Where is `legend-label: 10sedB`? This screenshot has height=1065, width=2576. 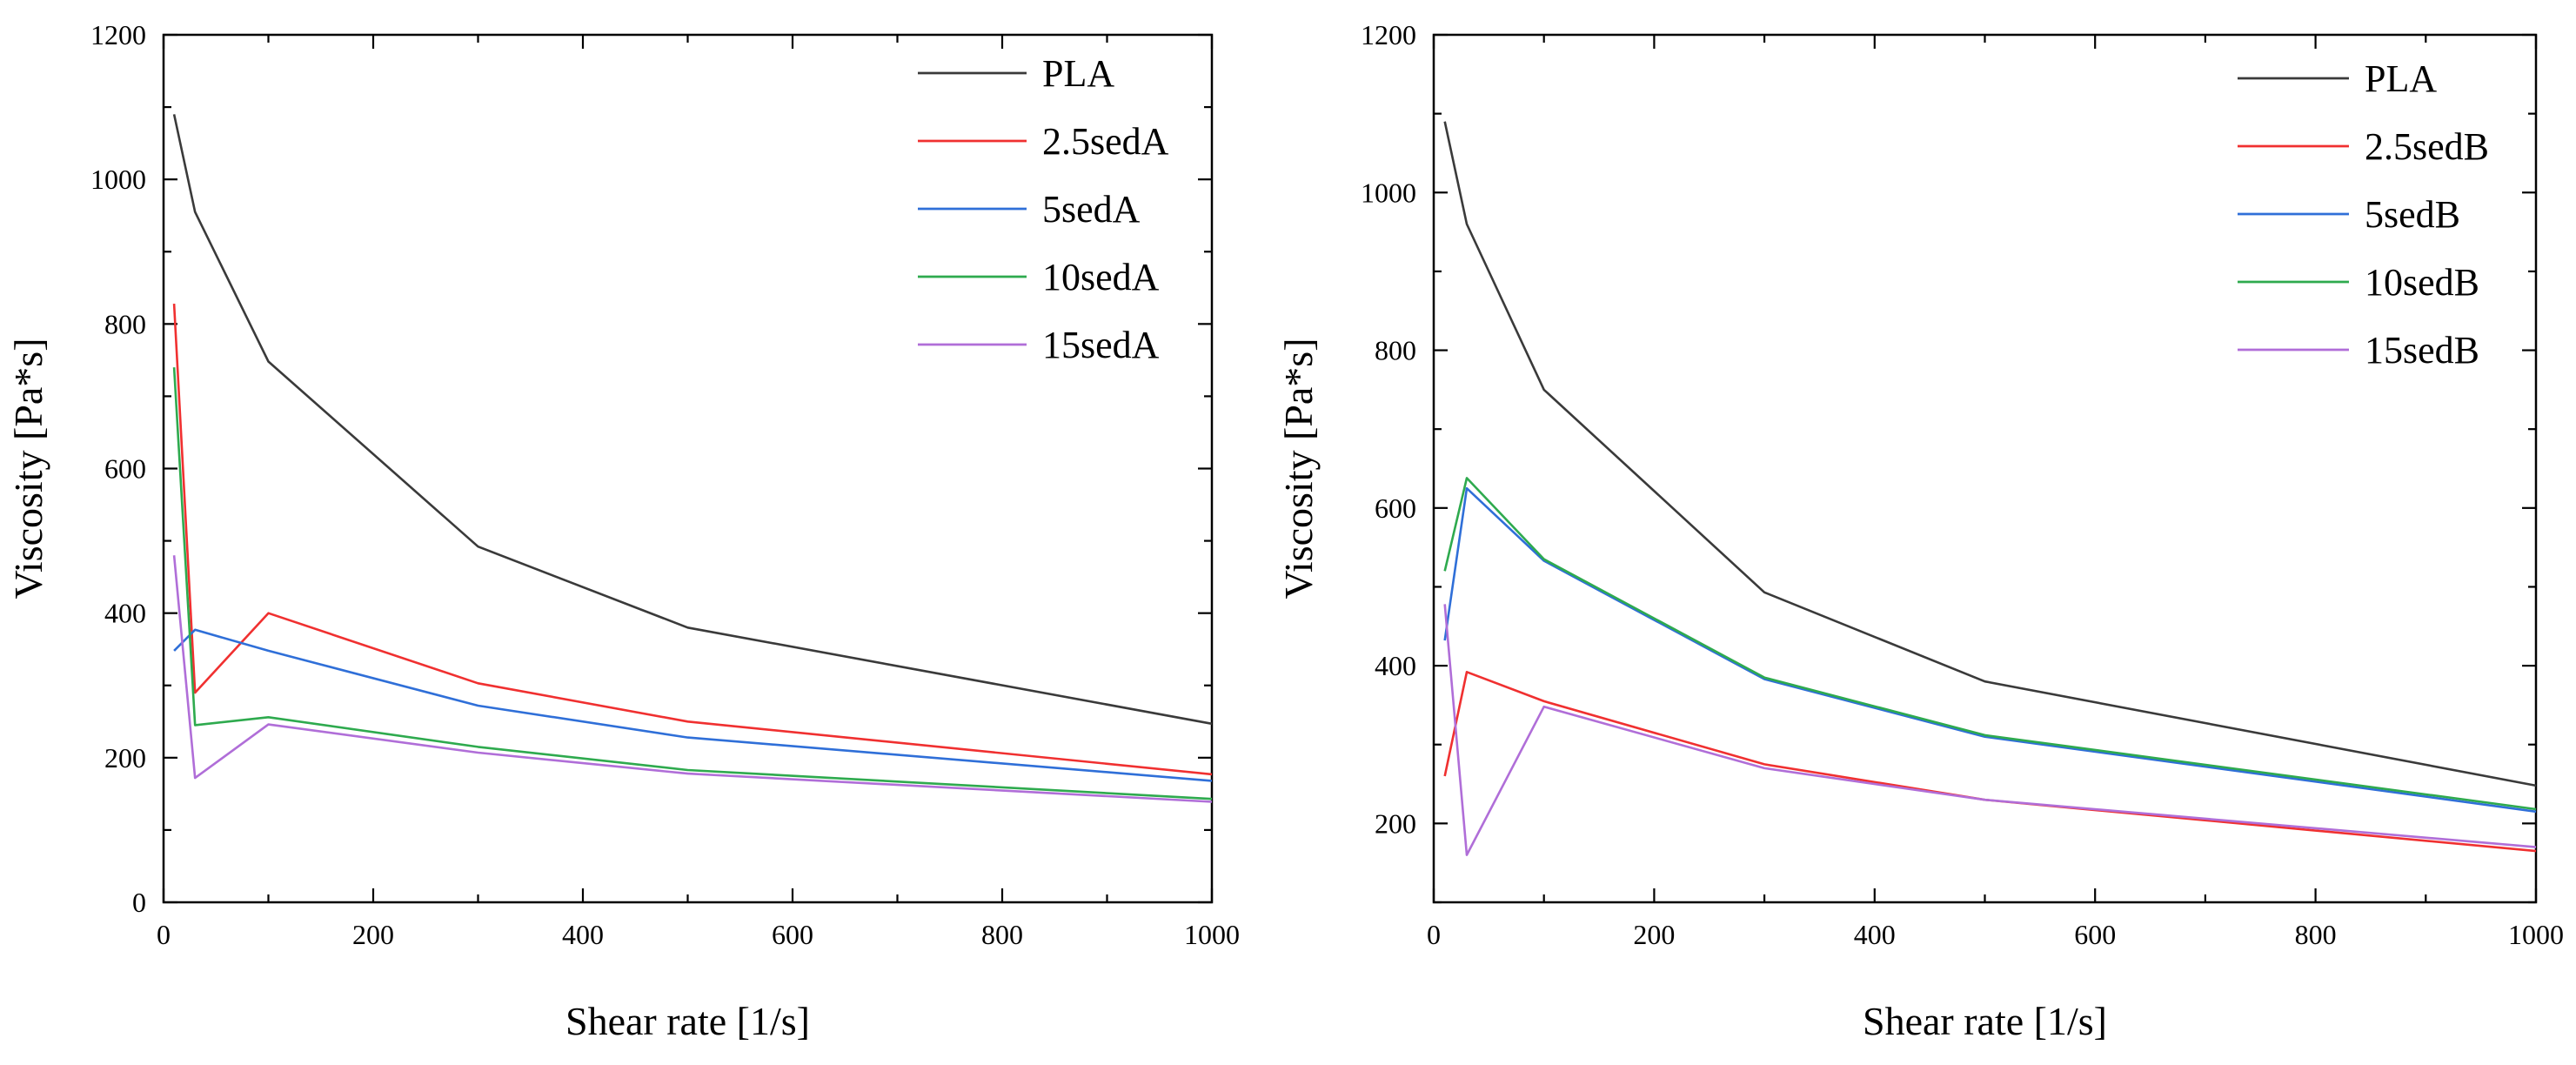
legend-label: 10sedB is located at coordinates (2422, 282).